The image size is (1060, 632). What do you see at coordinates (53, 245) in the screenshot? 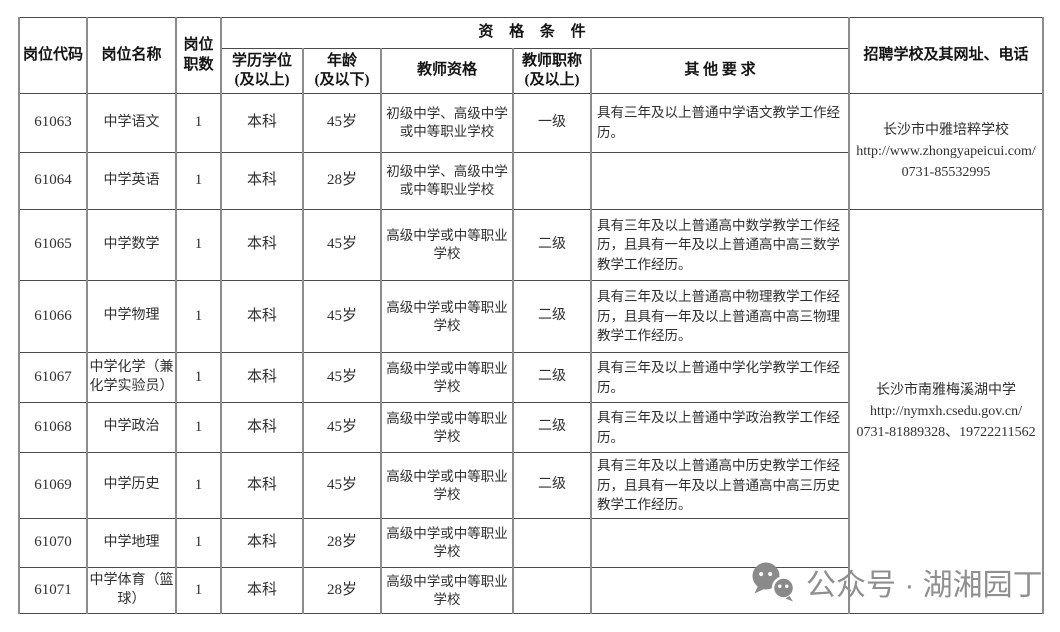
I see `cell-code: 61065` at bounding box center [53, 245].